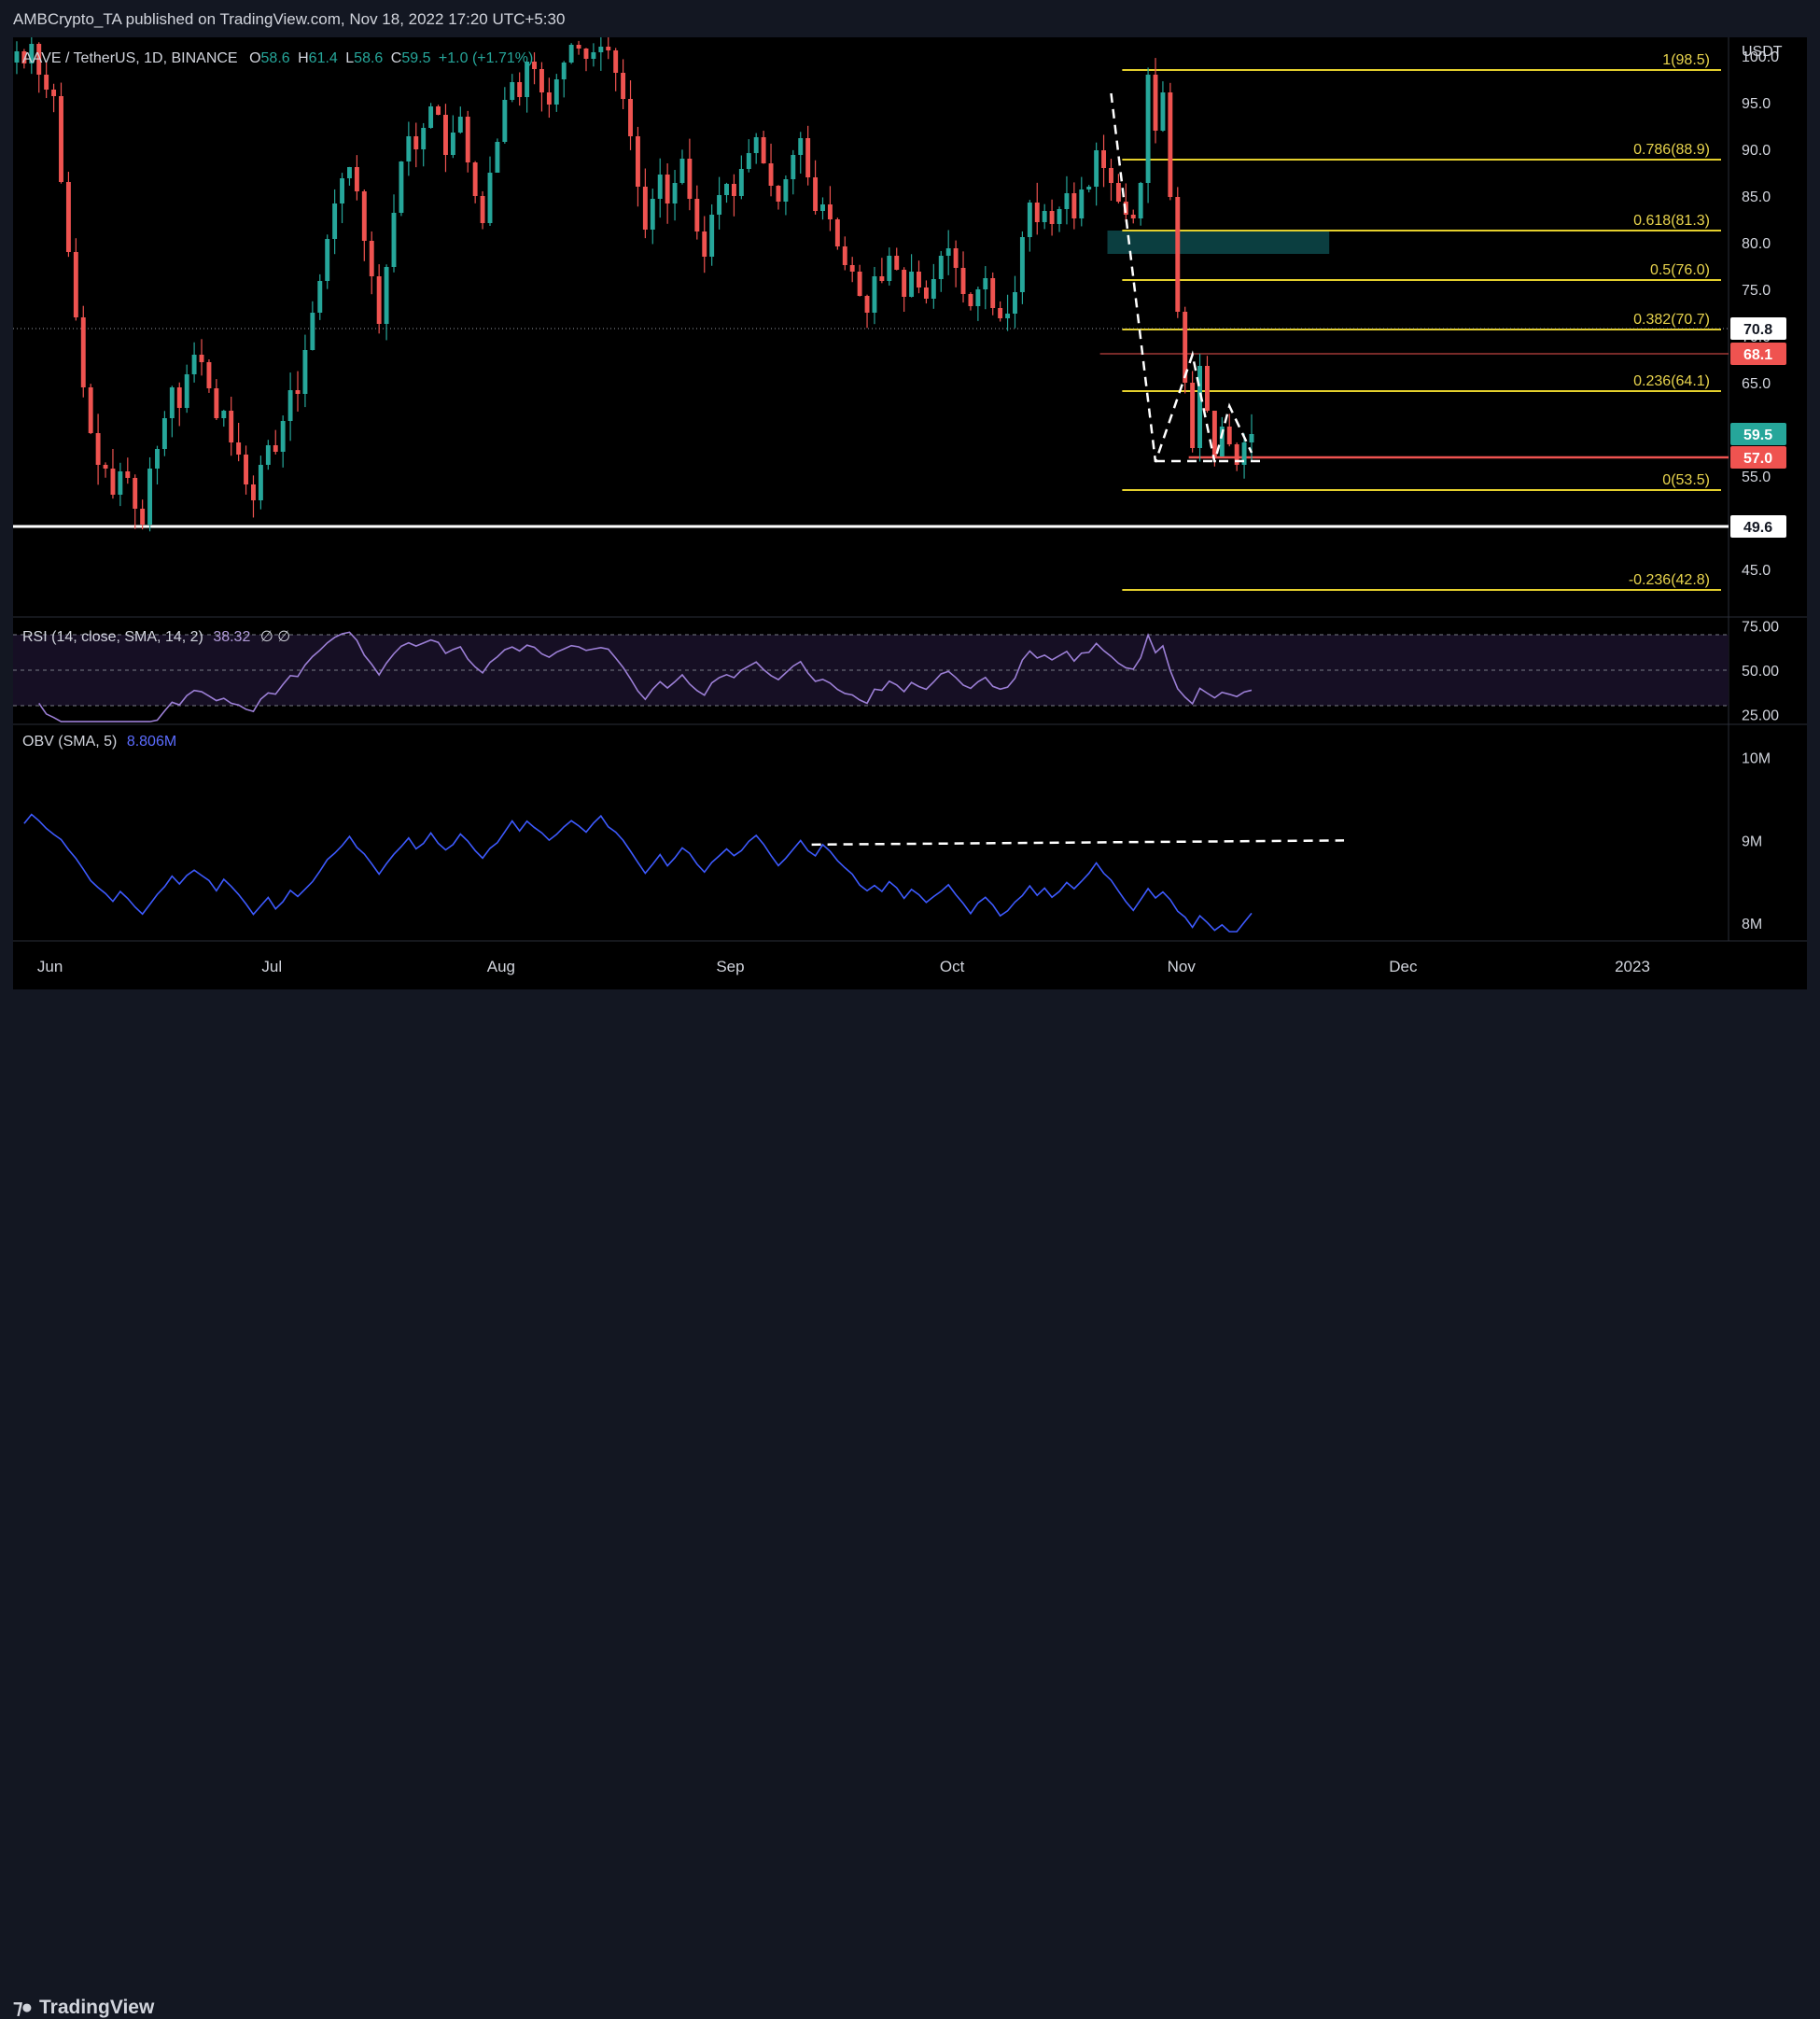 The width and height of the screenshot is (1820, 2019). What do you see at coordinates (70, 742) in the screenshot?
I see `obv-label: OBV (SMA, 5)` at bounding box center [70, 742].